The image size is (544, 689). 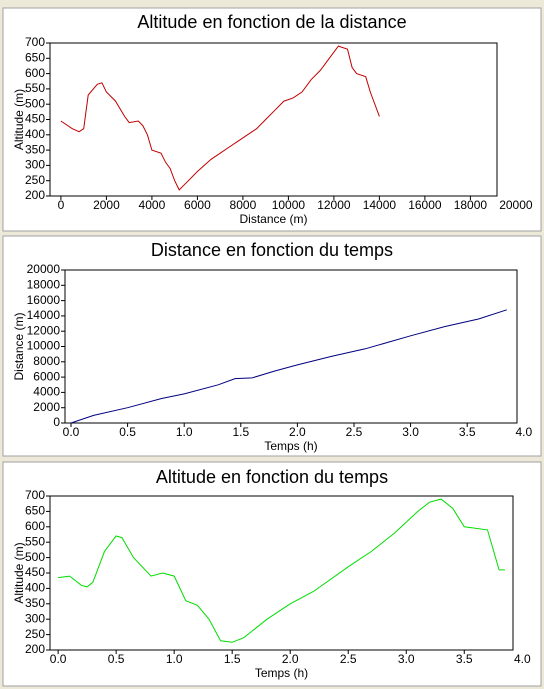 I want to click on y-tick-label: 16000, so click(x=44, y=300).